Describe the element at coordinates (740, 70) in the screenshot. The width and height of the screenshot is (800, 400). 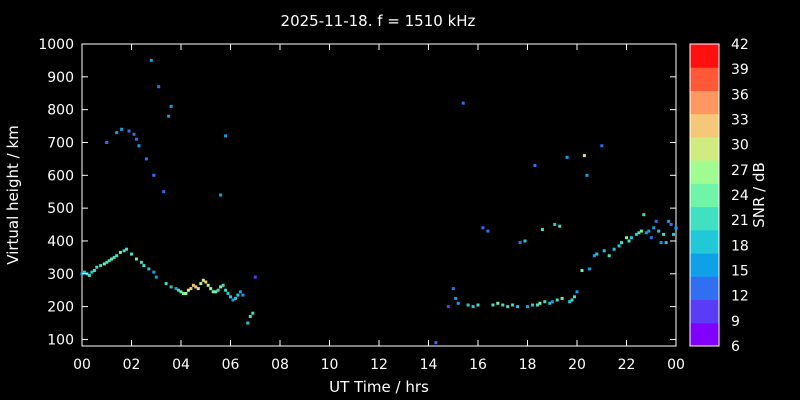
I see `colorbar-tick-label: 39` at that location.